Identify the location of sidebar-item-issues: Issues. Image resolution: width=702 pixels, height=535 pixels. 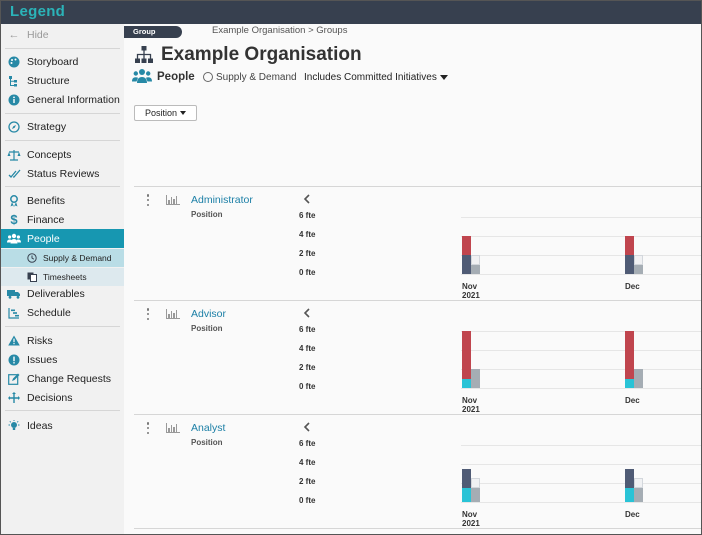
(62, 359).